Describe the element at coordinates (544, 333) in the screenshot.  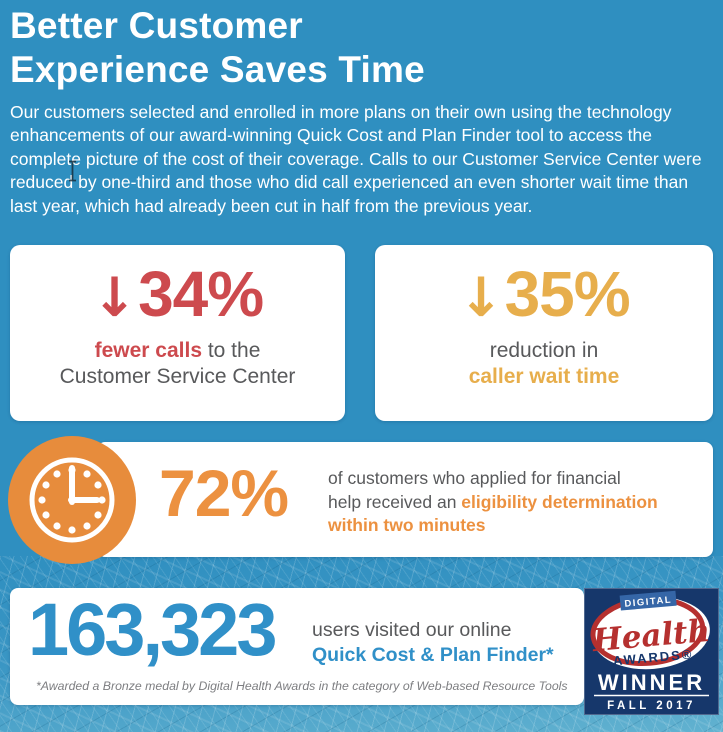
I see `stat-card-wait-time: ↓35% reduction in caller wait time` at that location.